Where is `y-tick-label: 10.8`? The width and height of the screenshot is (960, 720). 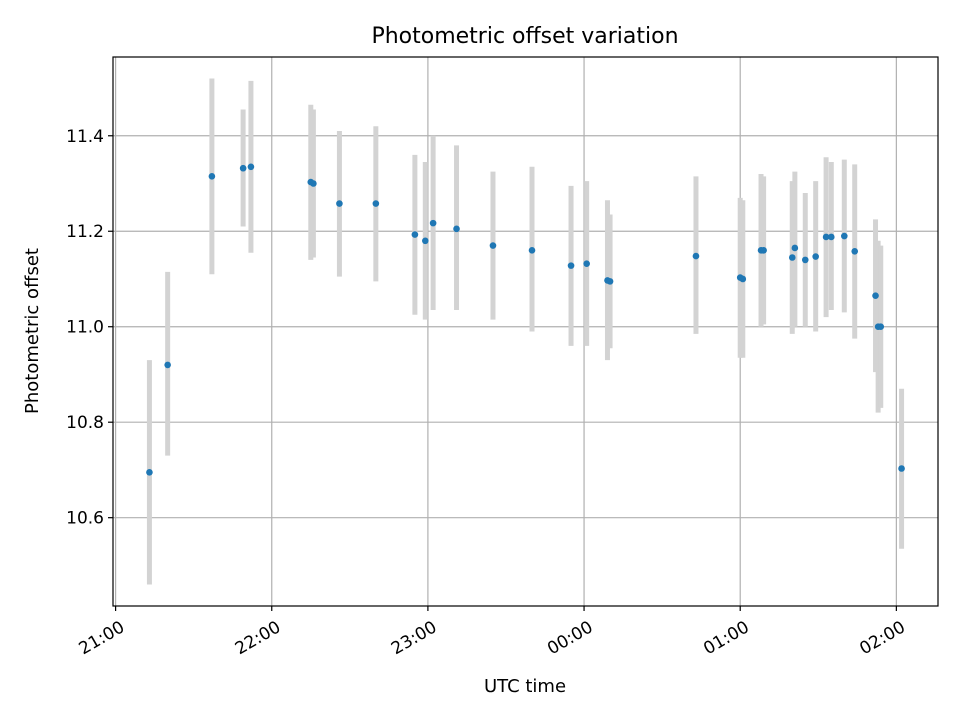 y-tick-label: 10.8 is located at coordinates (85, 423).